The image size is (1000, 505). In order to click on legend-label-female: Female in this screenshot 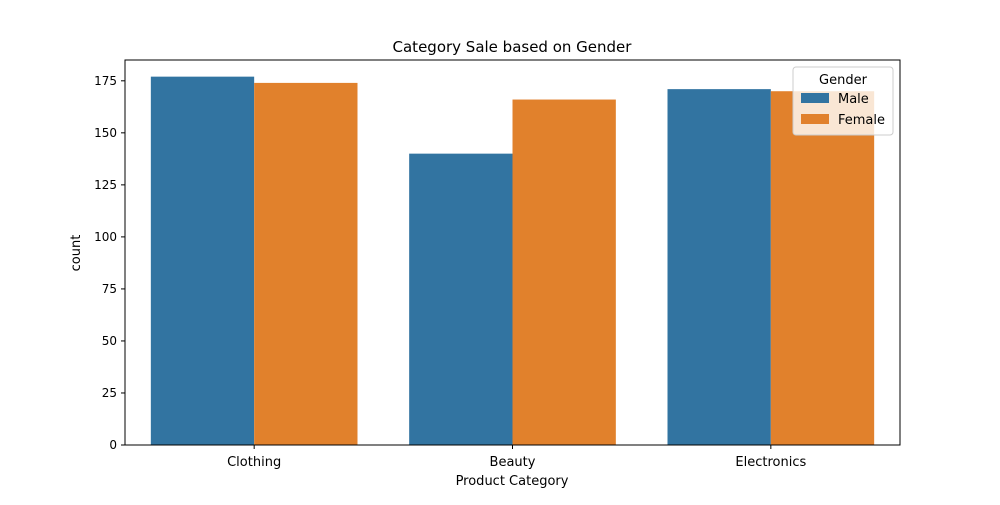, I will do `click(861, 120)`.